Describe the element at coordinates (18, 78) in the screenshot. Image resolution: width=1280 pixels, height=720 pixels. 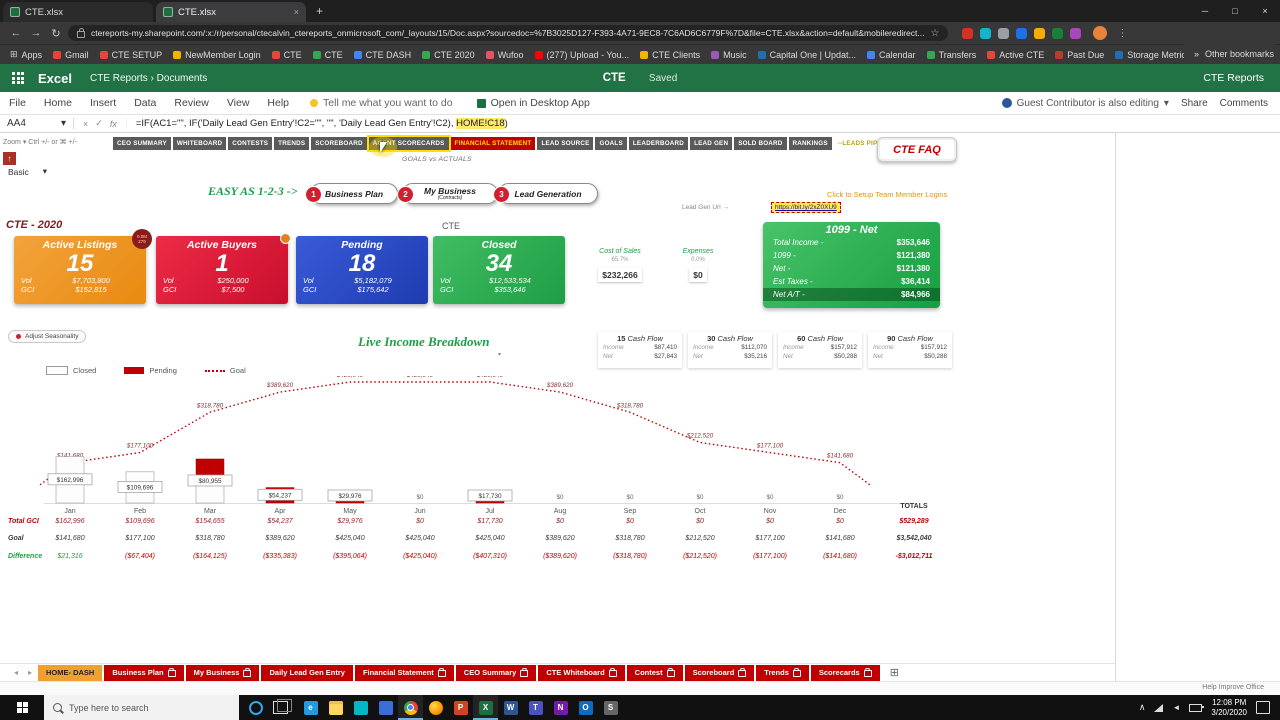
I see `app-launcher-icon` at that location.